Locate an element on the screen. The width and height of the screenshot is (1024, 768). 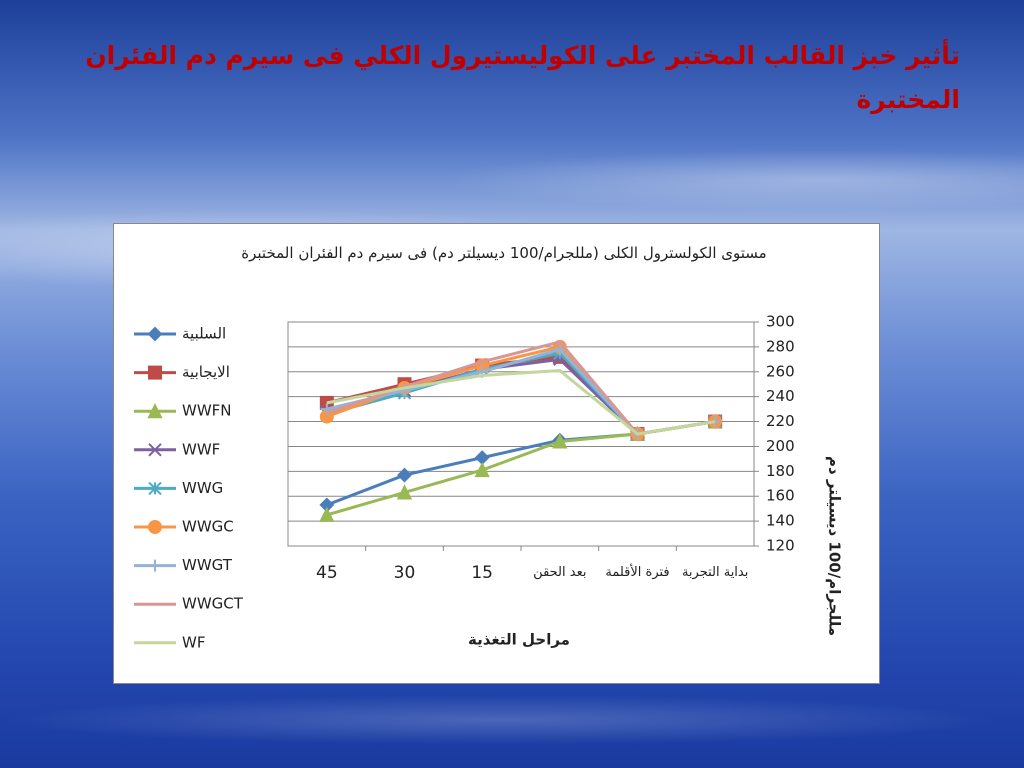
y-axis-label: مللجرام/100 ديسيلتر دم is located at coordinates (835, 546).